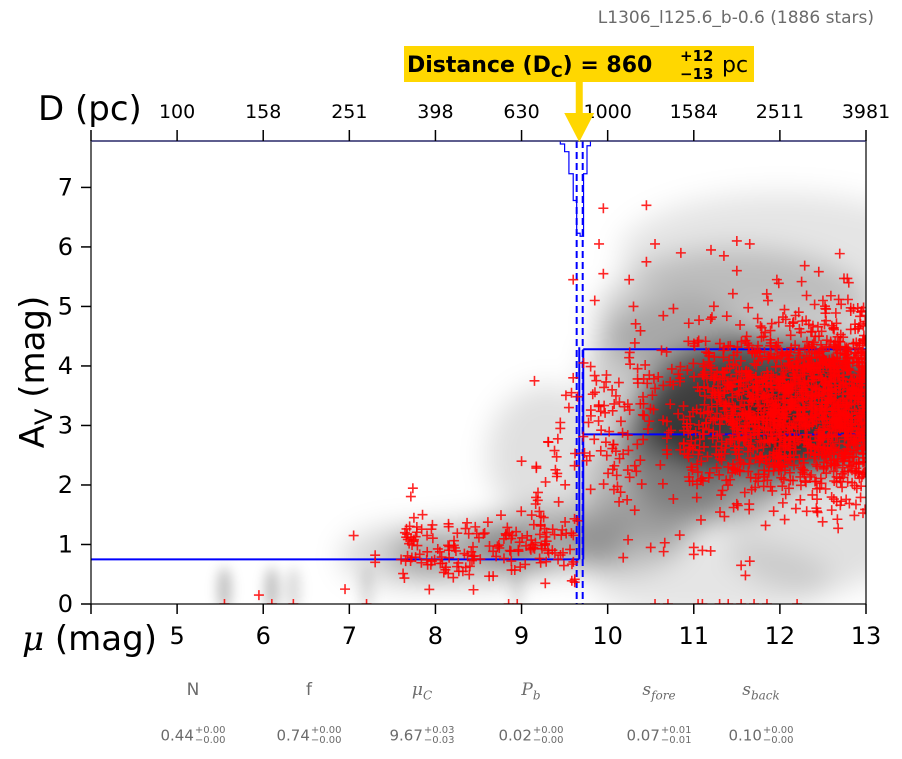 The height and width of the screenshot is (759, 902). What do you see at coordinates (65, 604) in the screenshot?
I see `y-tick-label: 0` at bounding box center [65, 604].